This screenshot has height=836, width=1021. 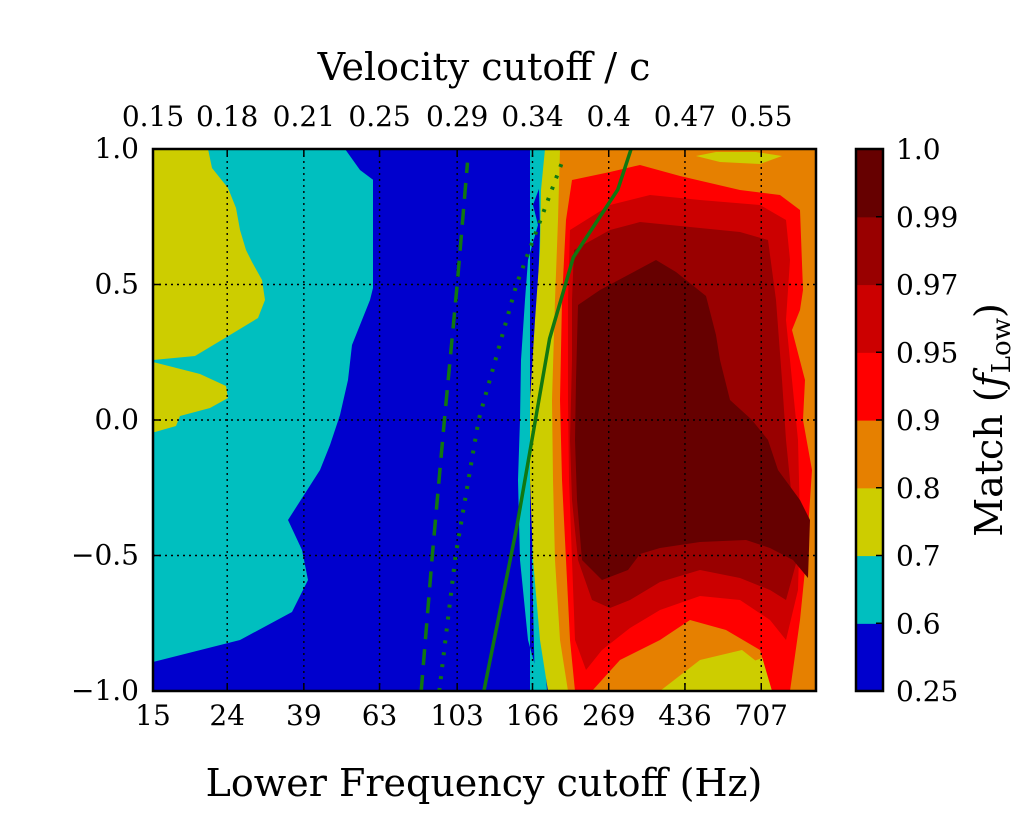 What do you see at coordinates (444, 426) in the screenshot?
I see `overlay-line-dashed` at bounding box center [444, 426].